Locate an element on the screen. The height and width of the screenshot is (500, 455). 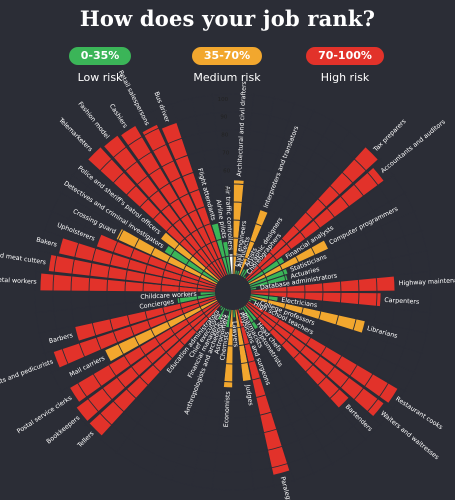
category-label-28: Judges is located at coordinates (249, 394).